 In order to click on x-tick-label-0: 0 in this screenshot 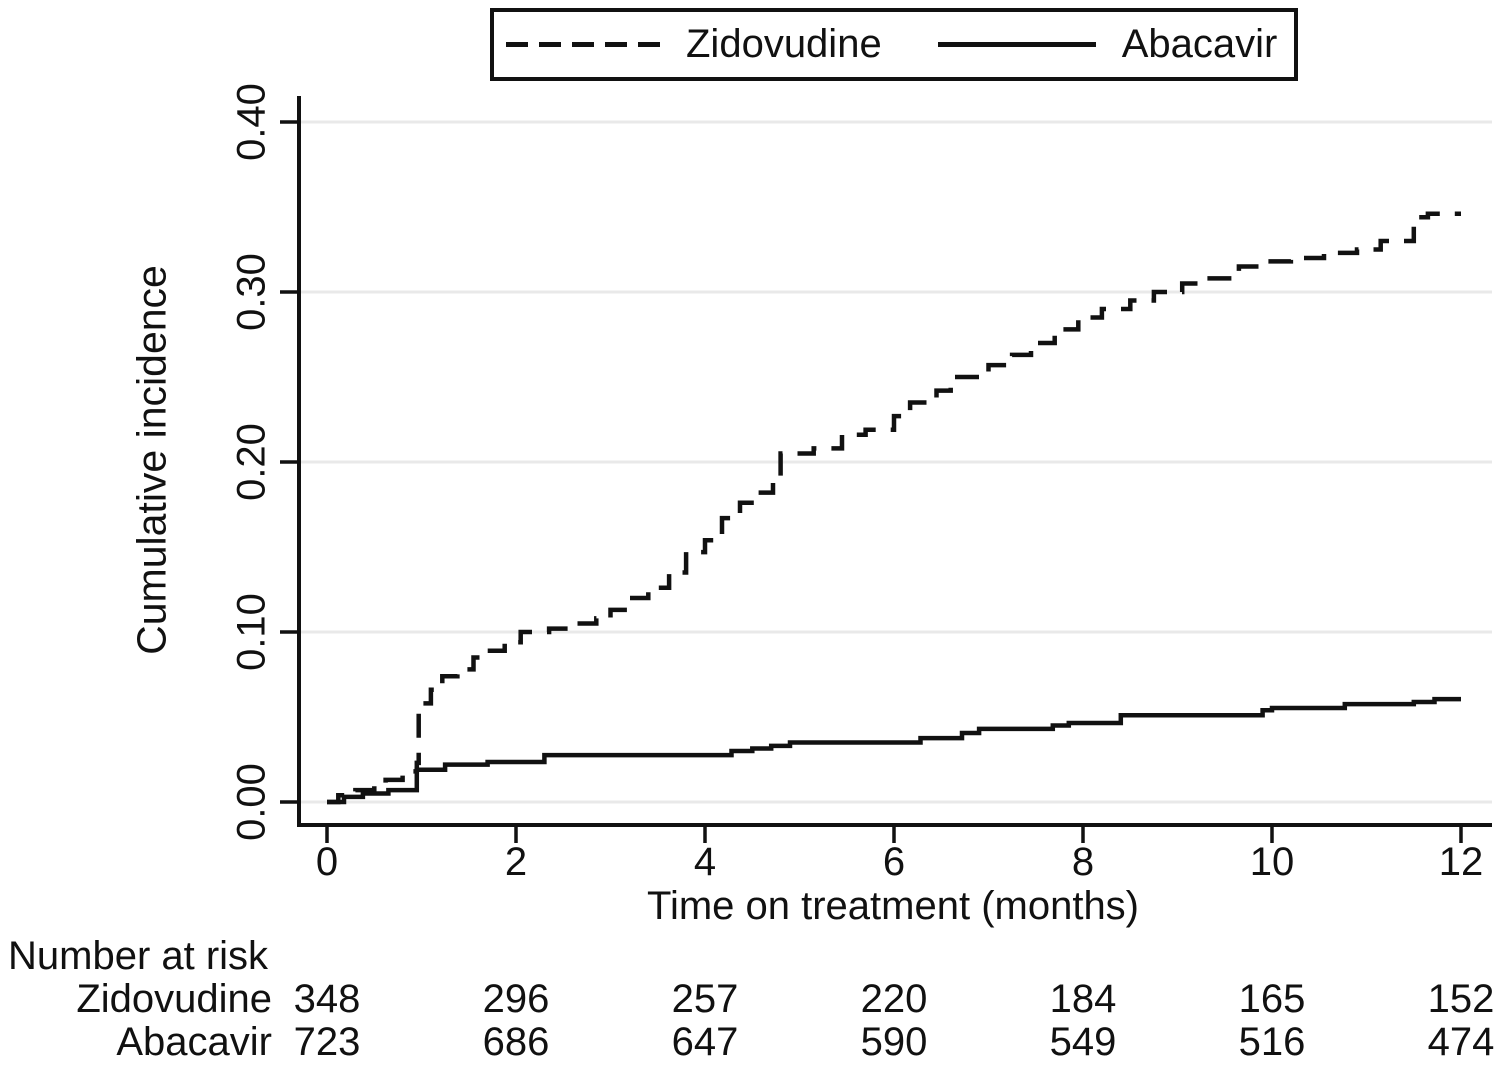, I will do `click(327, 862)`.